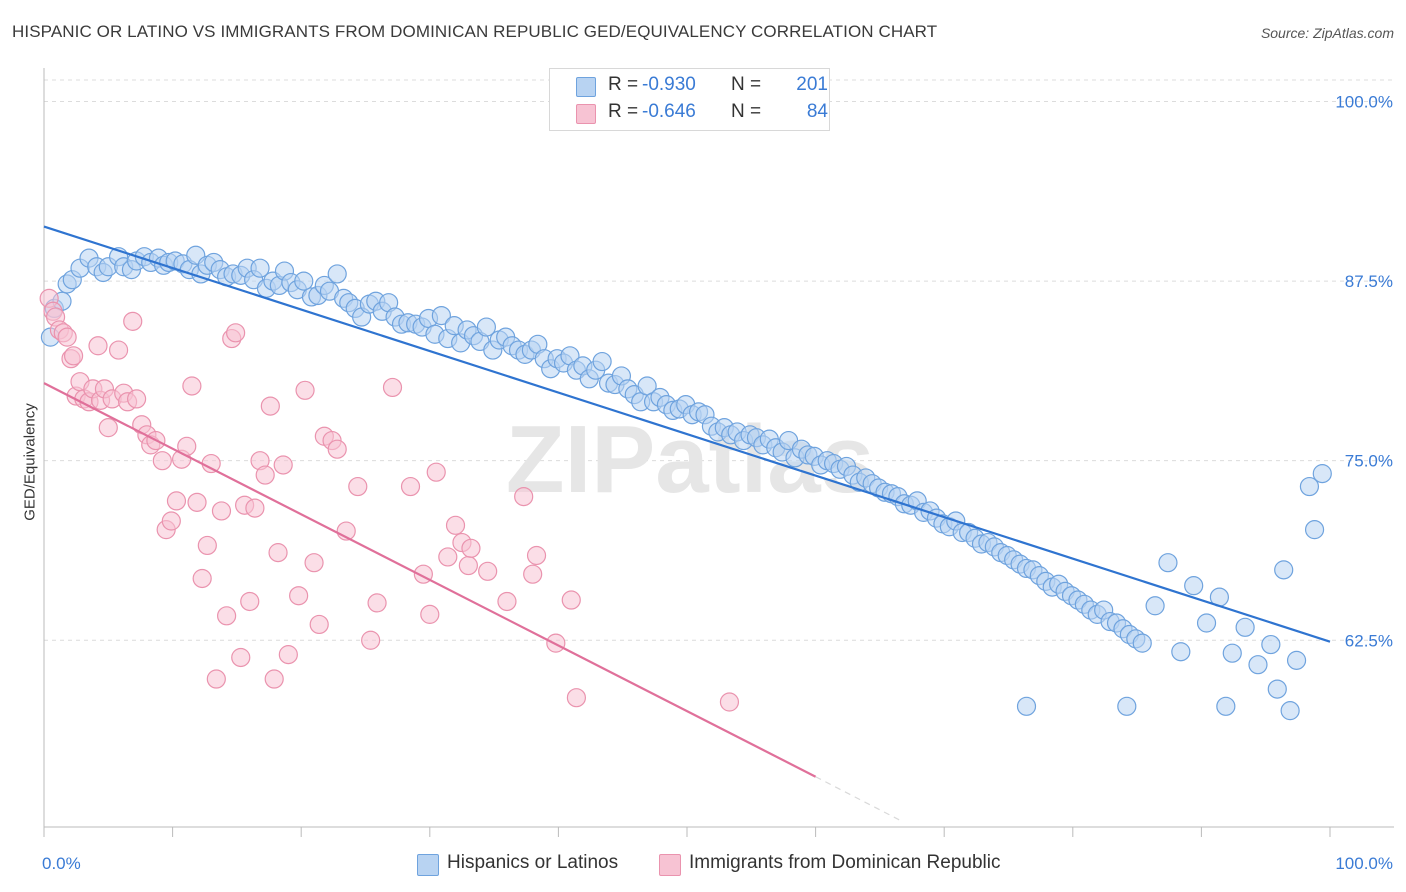  What do you see at coordinates (669, 84) in the screenshot?
I see `r-value: -0.930` at bounding box center [669, 84].